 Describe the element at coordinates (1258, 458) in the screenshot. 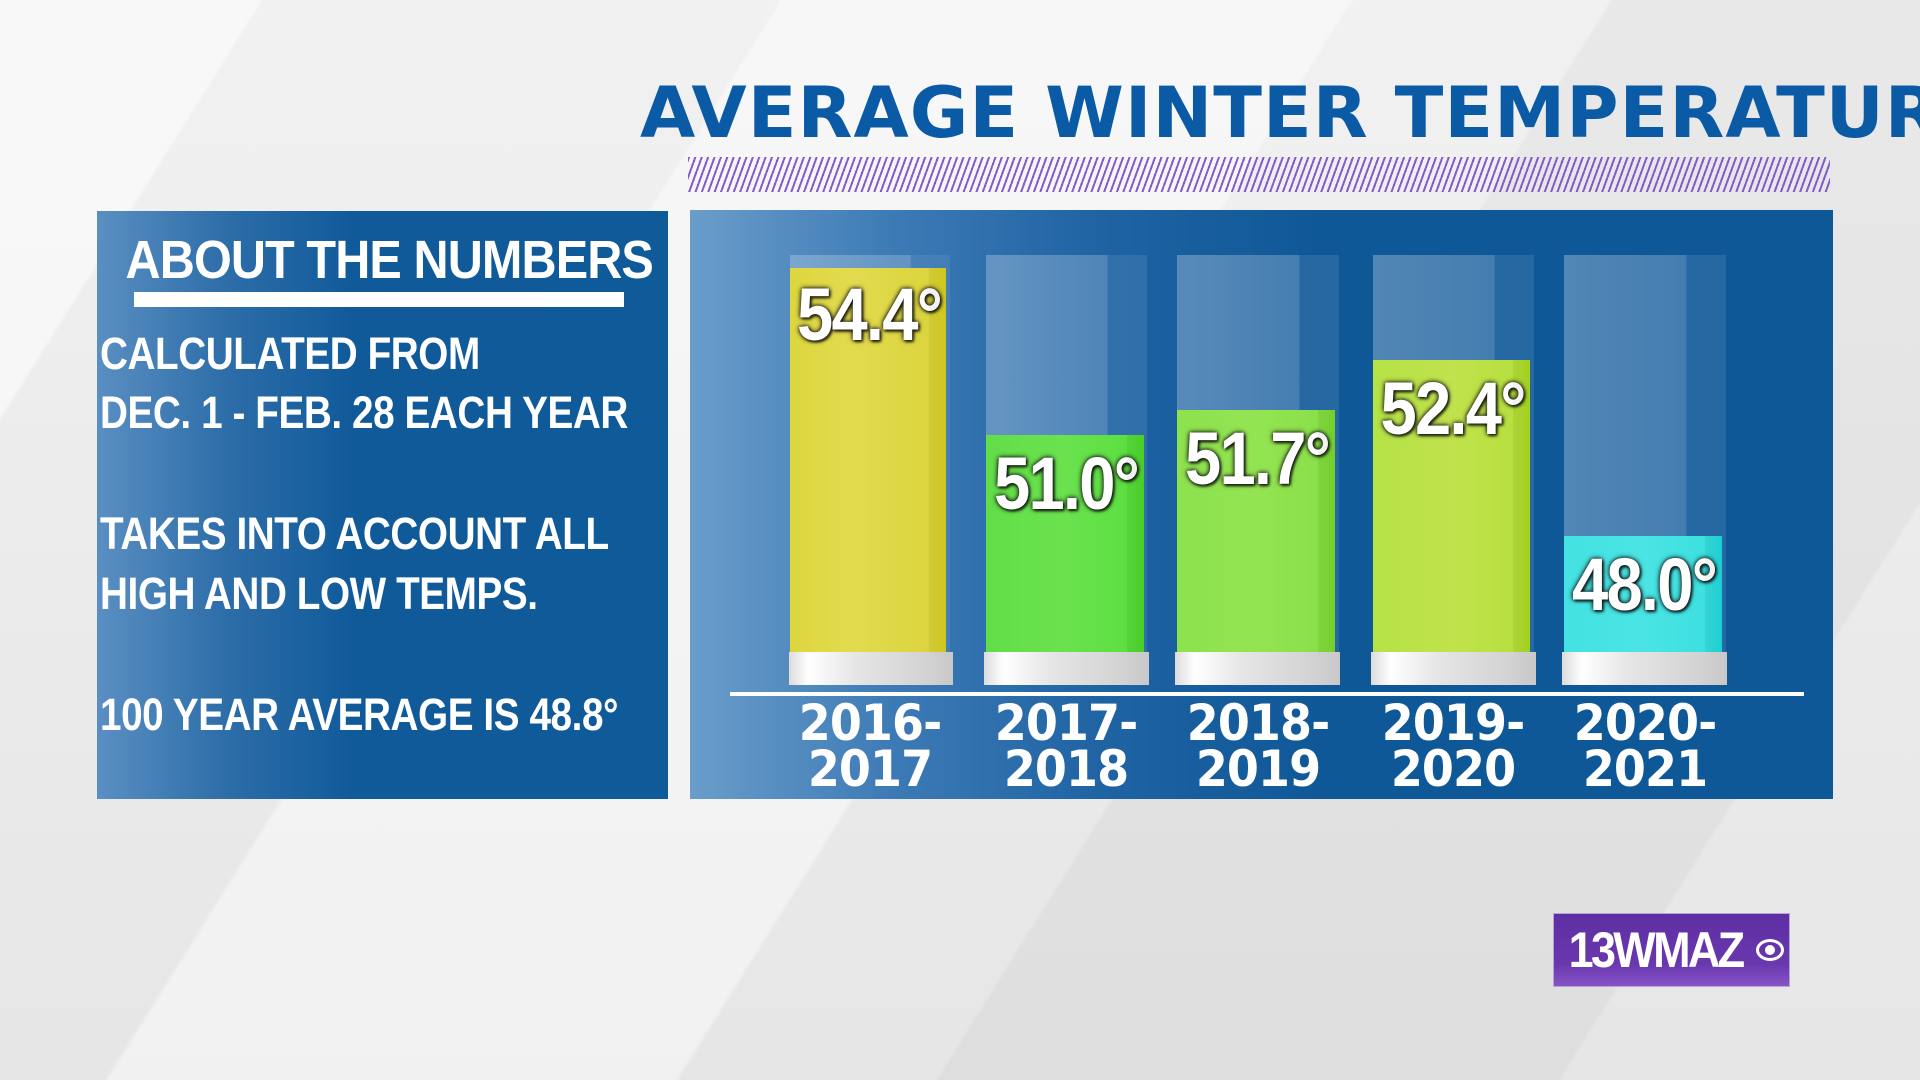

I see `bar-value-label: 51.7°` at that location.